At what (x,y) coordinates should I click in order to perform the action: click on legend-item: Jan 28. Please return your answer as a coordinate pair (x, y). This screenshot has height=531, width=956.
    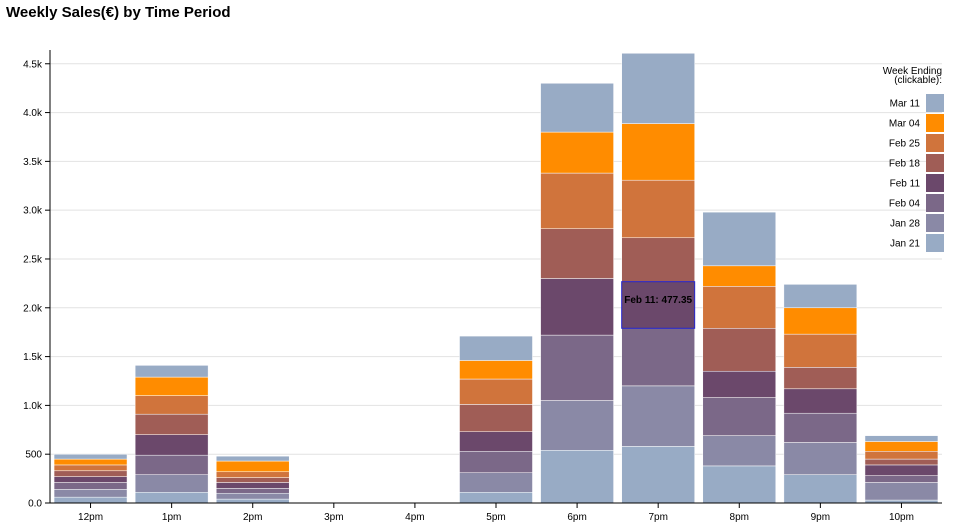
    Looking at the image, I should click on (917, 223).